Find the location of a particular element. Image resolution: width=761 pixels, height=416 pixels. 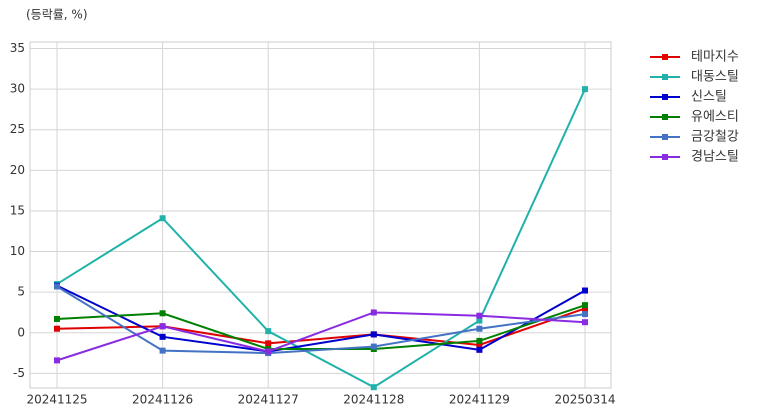

y-tick-label: 30 is located at coordinates (17, 89).